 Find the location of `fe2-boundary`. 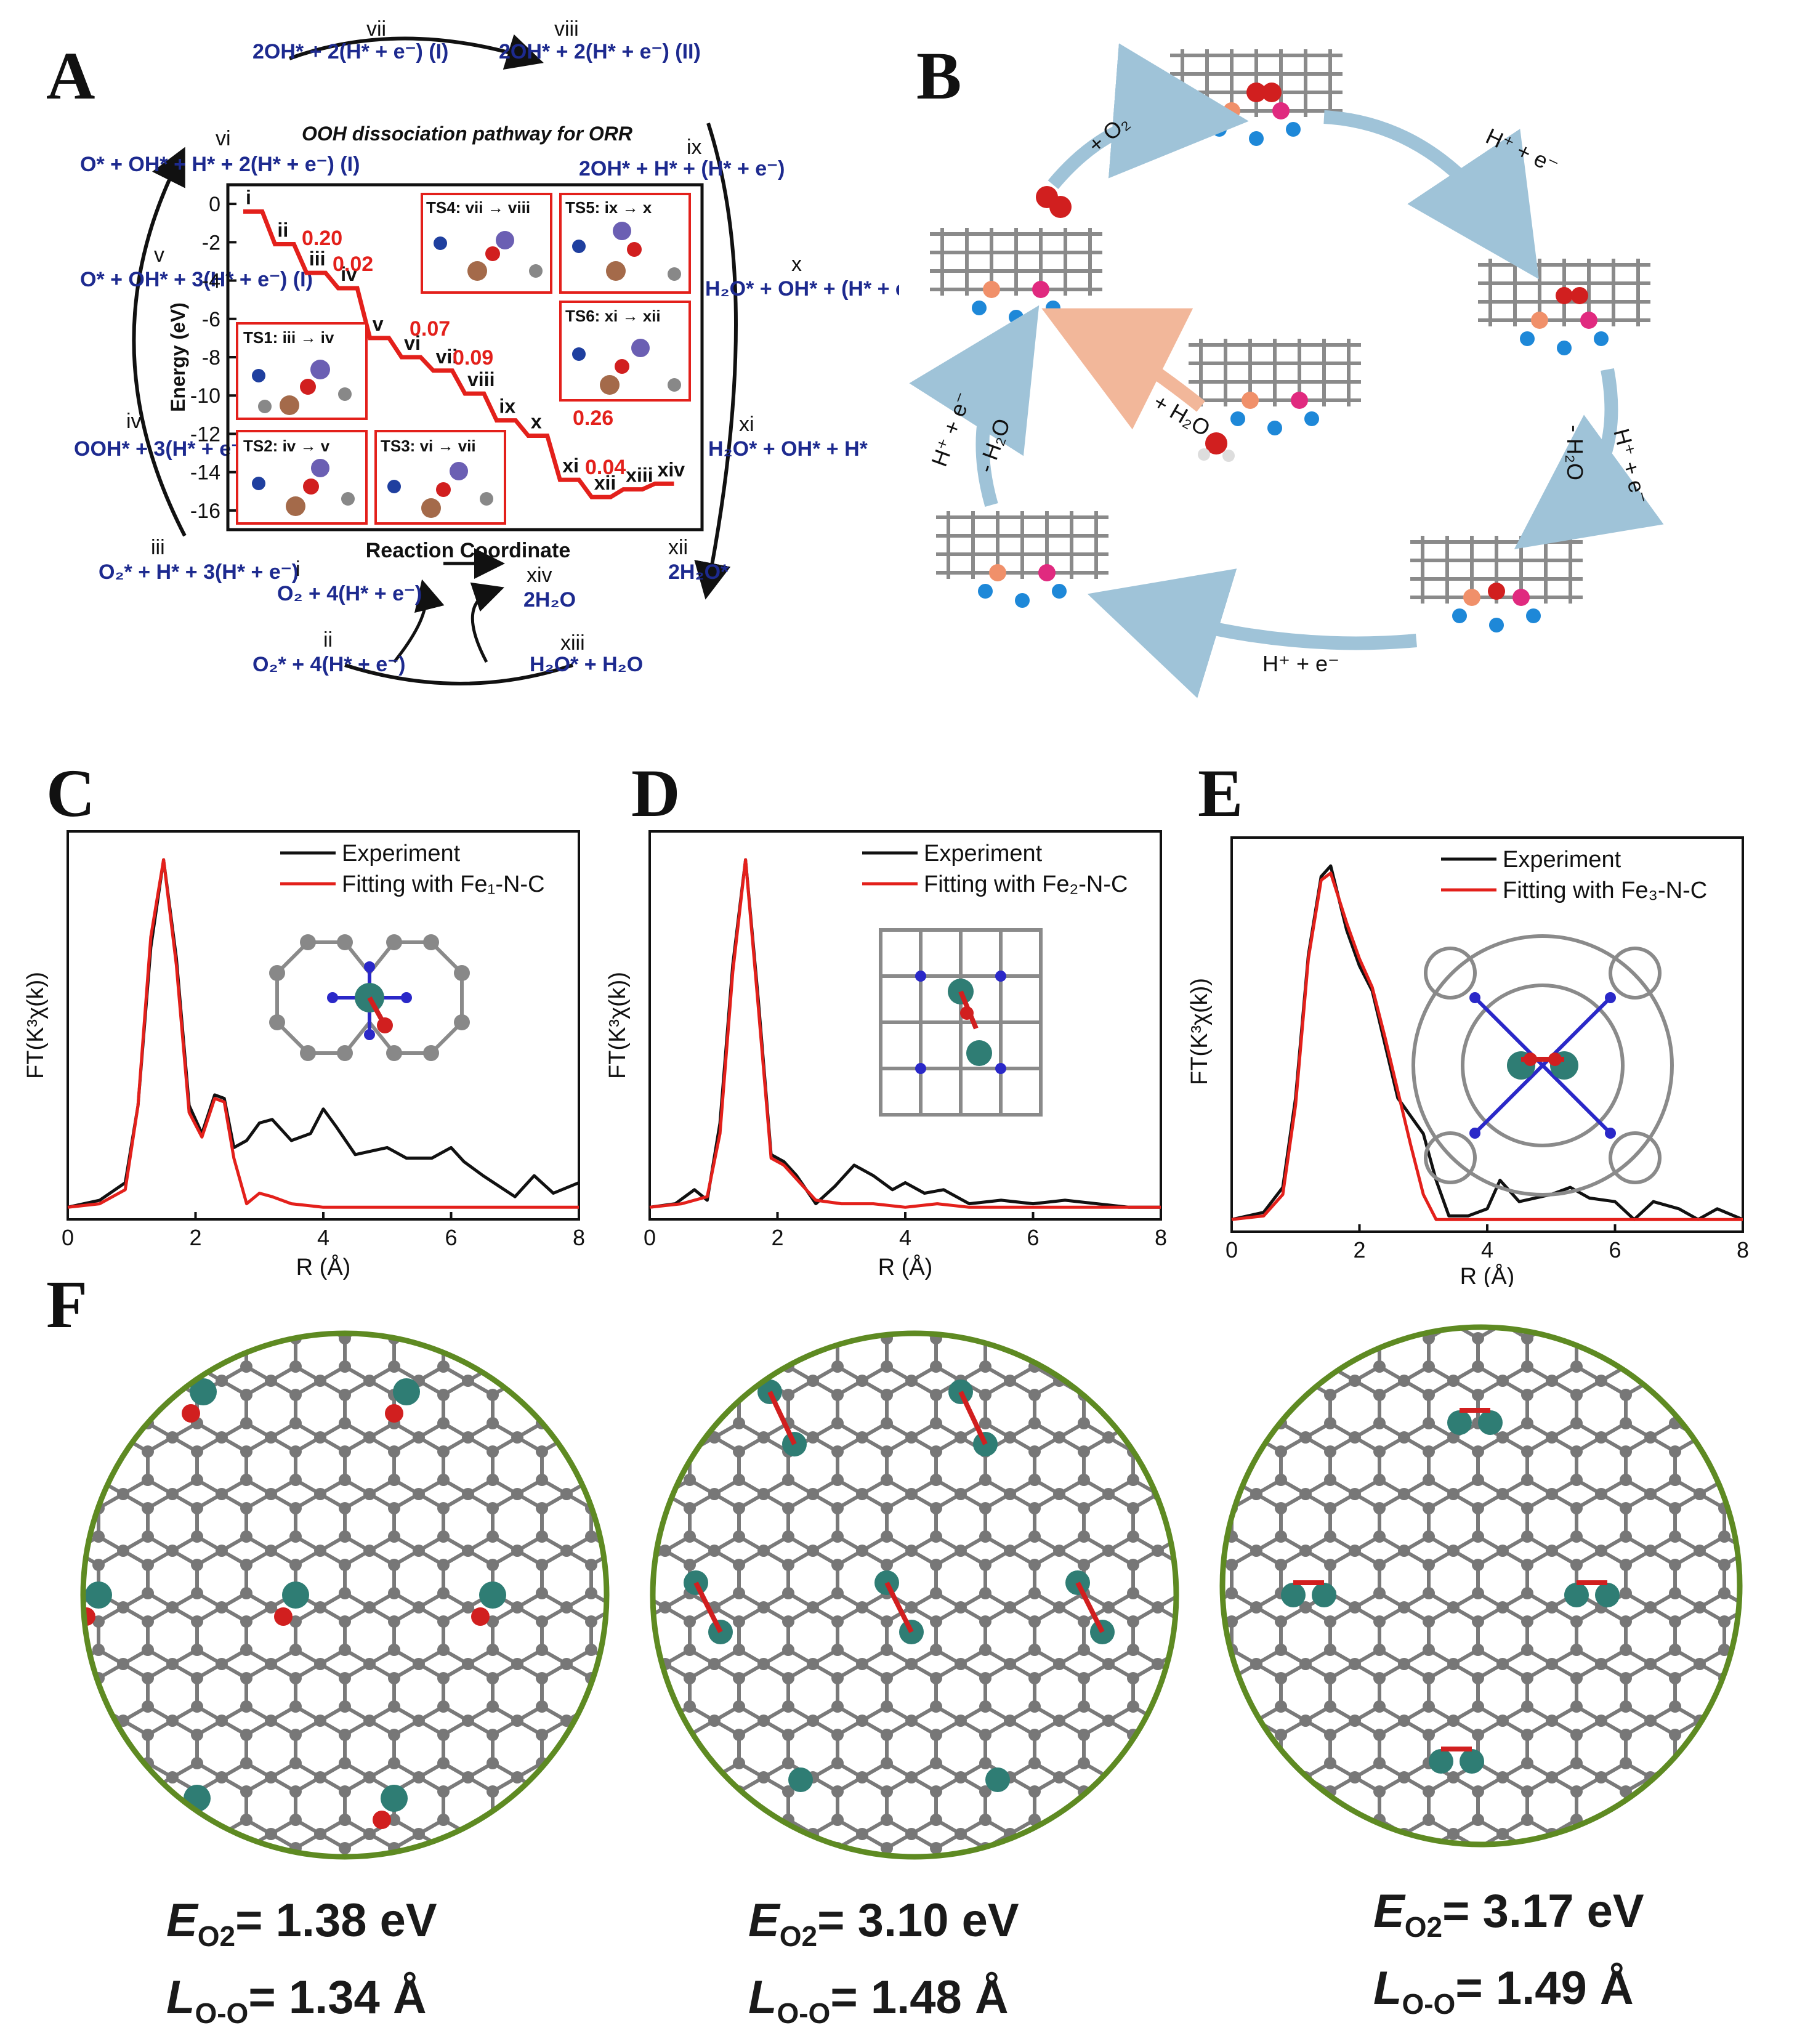

fe2-boundary is located at coordinates (914, 1595).